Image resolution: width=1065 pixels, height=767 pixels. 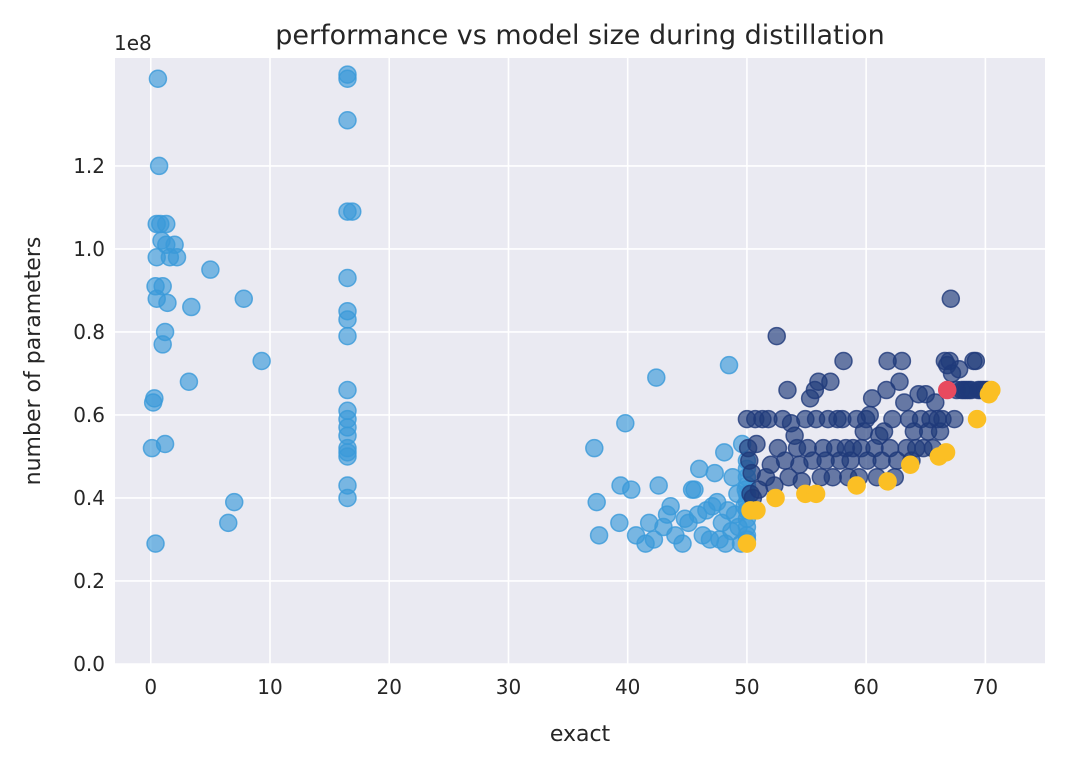 I want to click on x-tick-label: 40, so click(x=627, y=687).